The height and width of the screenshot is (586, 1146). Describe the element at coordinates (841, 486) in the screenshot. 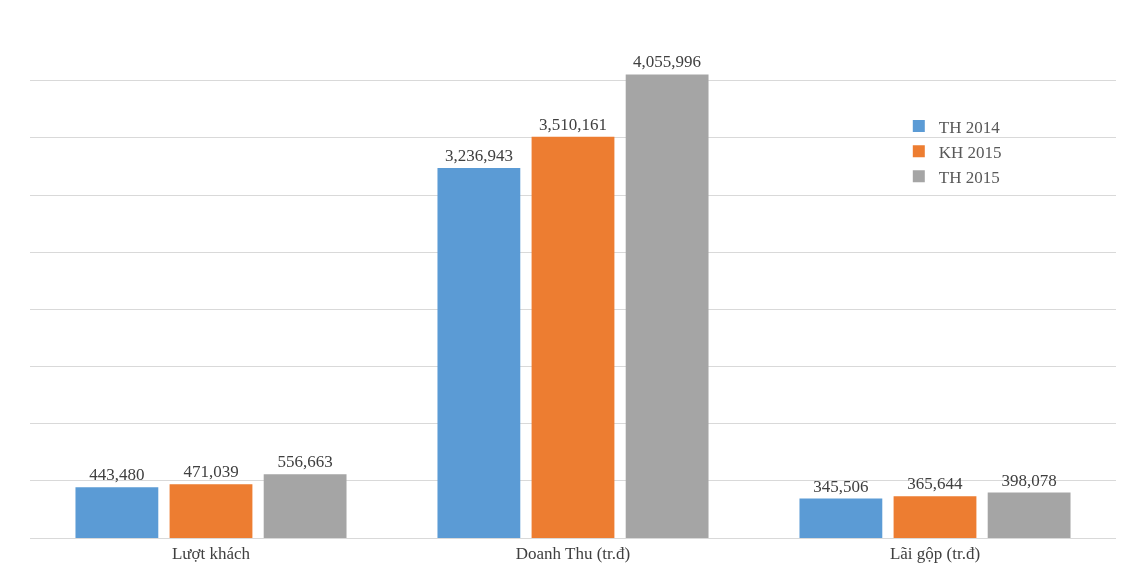

I see `data-label: 345,506` at that location.